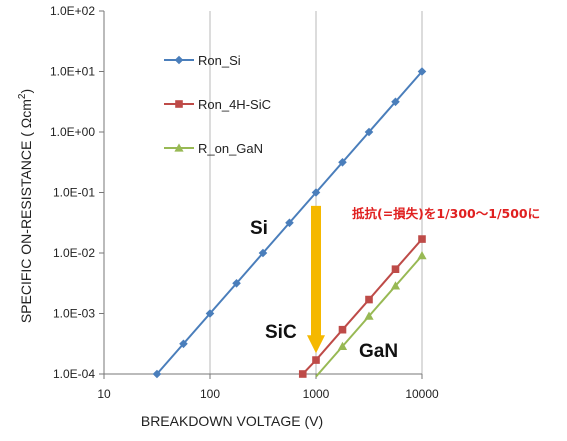  I want to click on y-tick-label: 1.0E-01, so click(74, 193).